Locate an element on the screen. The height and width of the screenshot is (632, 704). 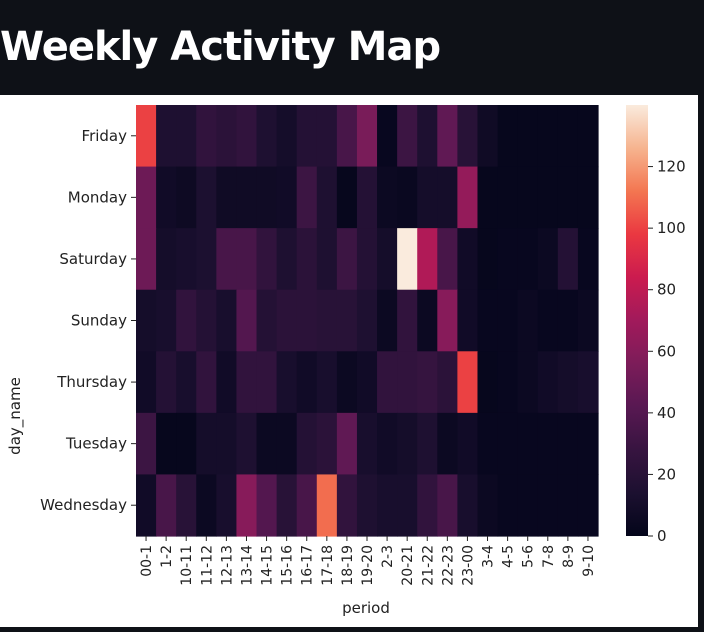
x-tick-label: 21-22 is located at coordinates (428, 565).